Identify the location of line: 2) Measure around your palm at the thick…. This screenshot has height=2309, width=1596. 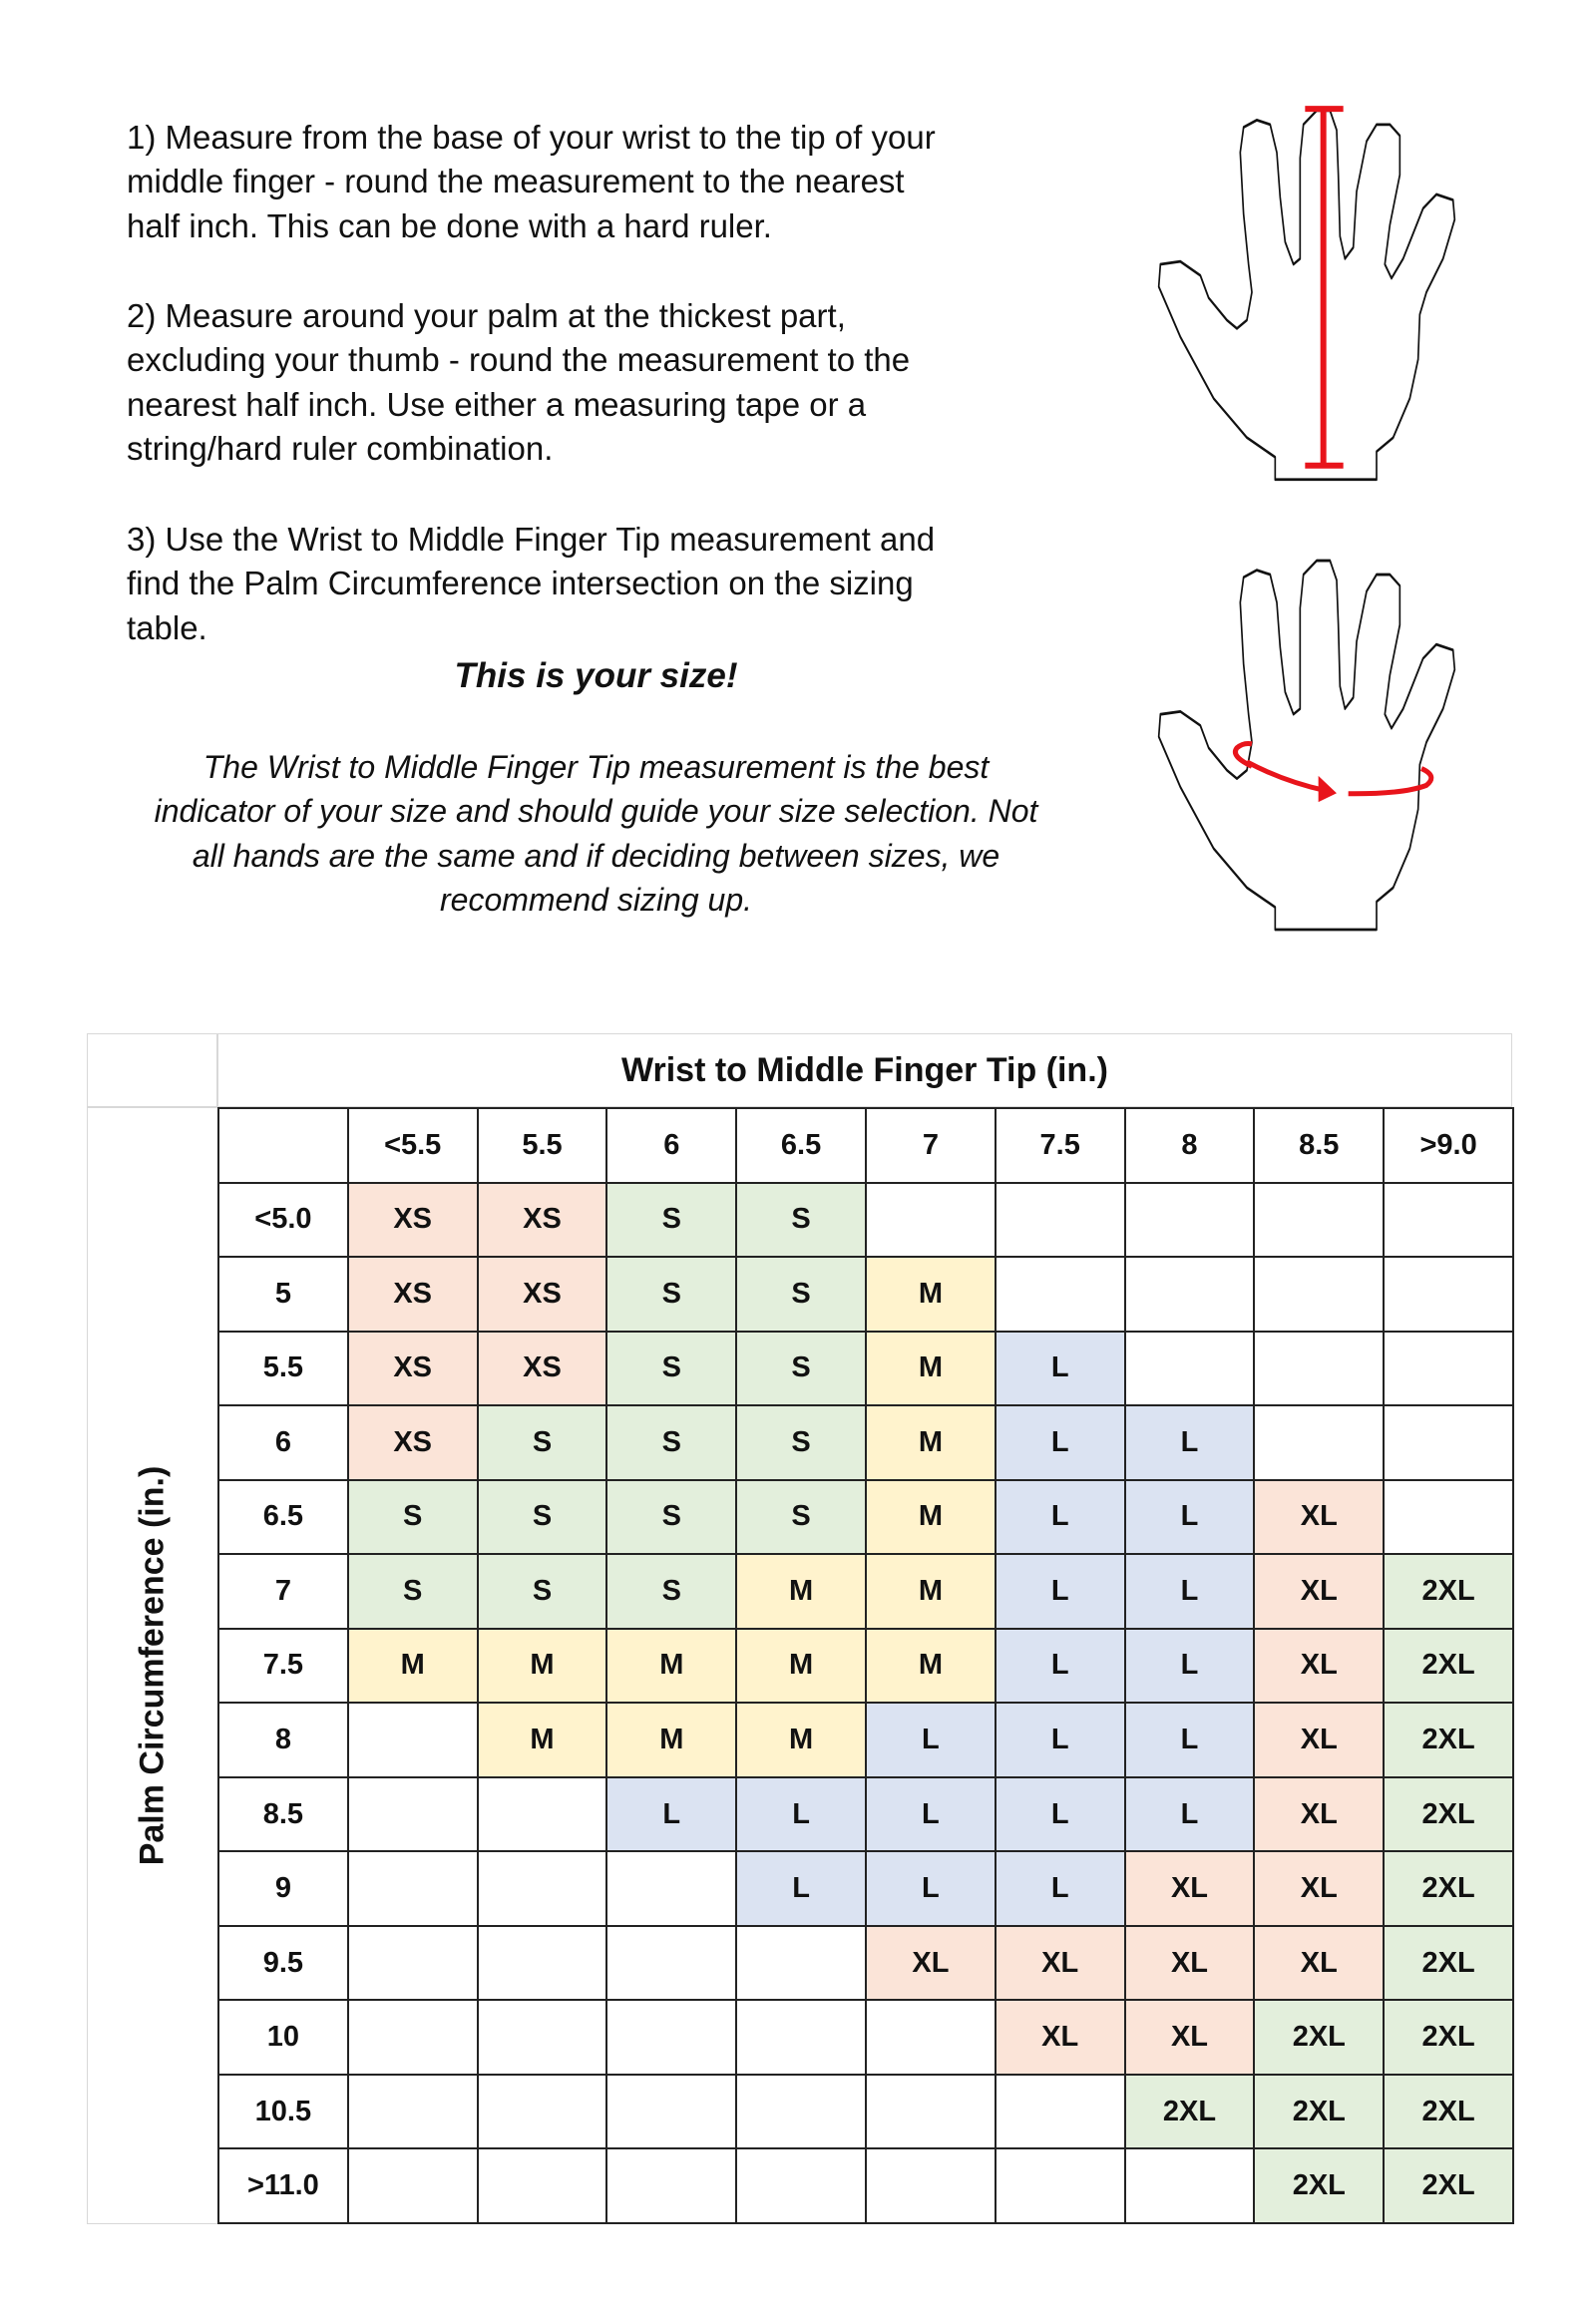
(486, 315).